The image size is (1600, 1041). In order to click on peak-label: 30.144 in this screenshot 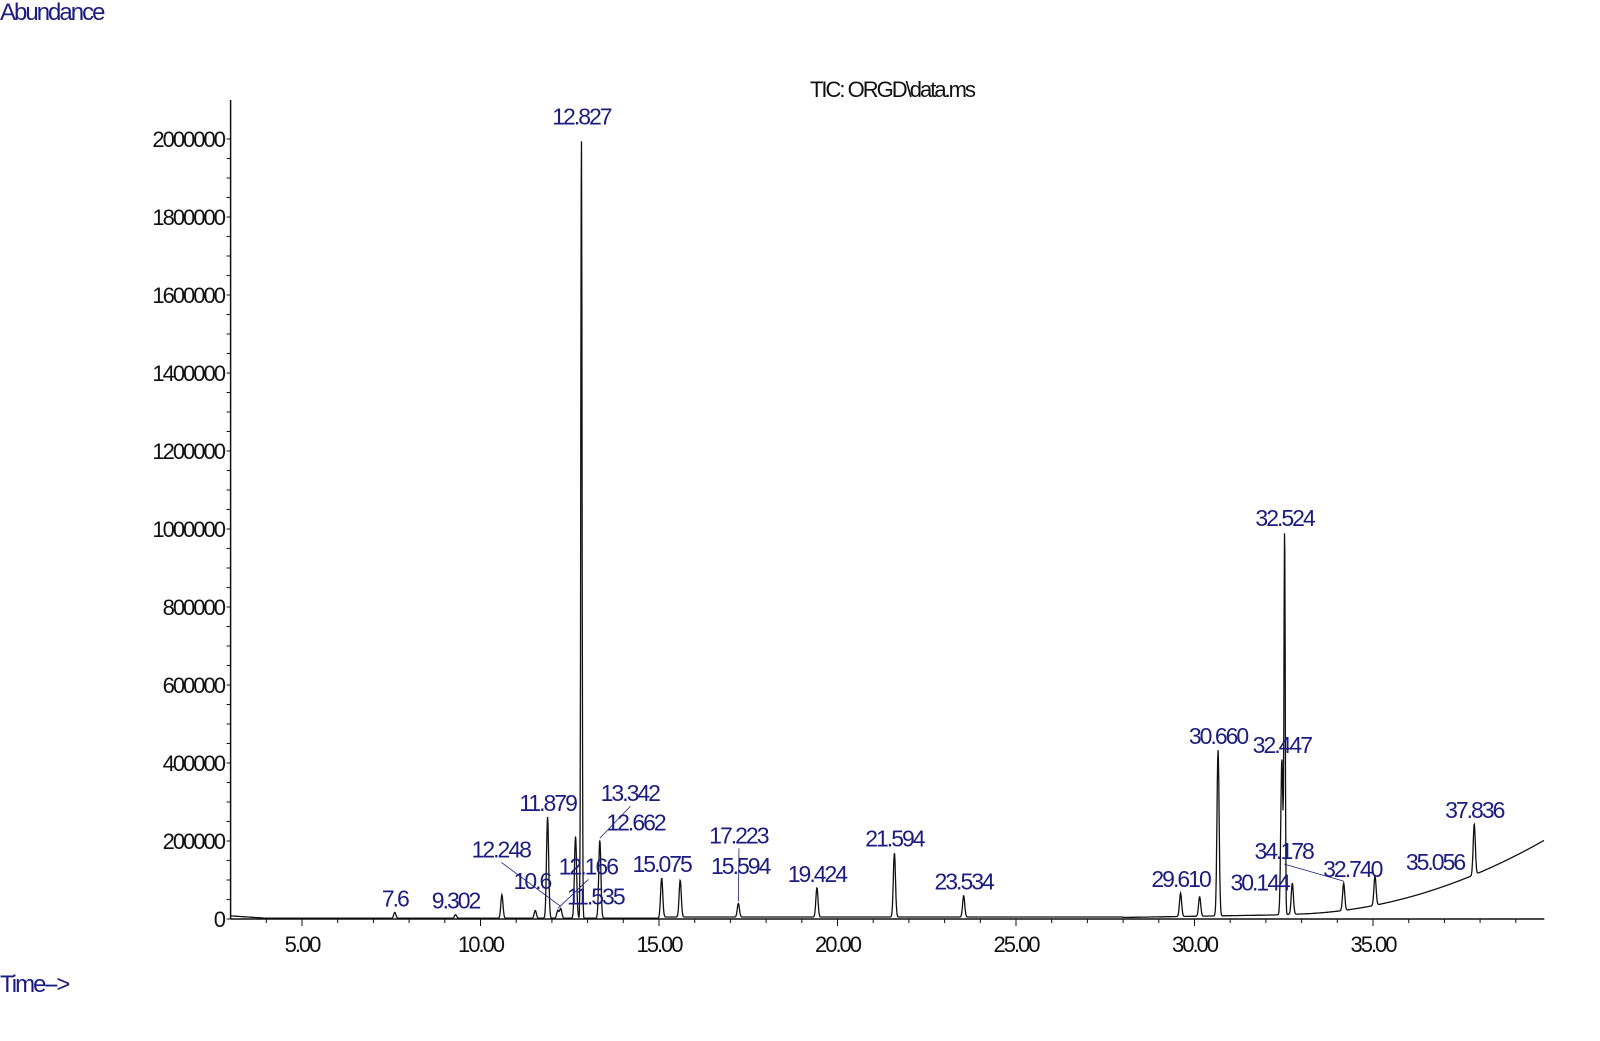, I will do `click(1260, 883)`.